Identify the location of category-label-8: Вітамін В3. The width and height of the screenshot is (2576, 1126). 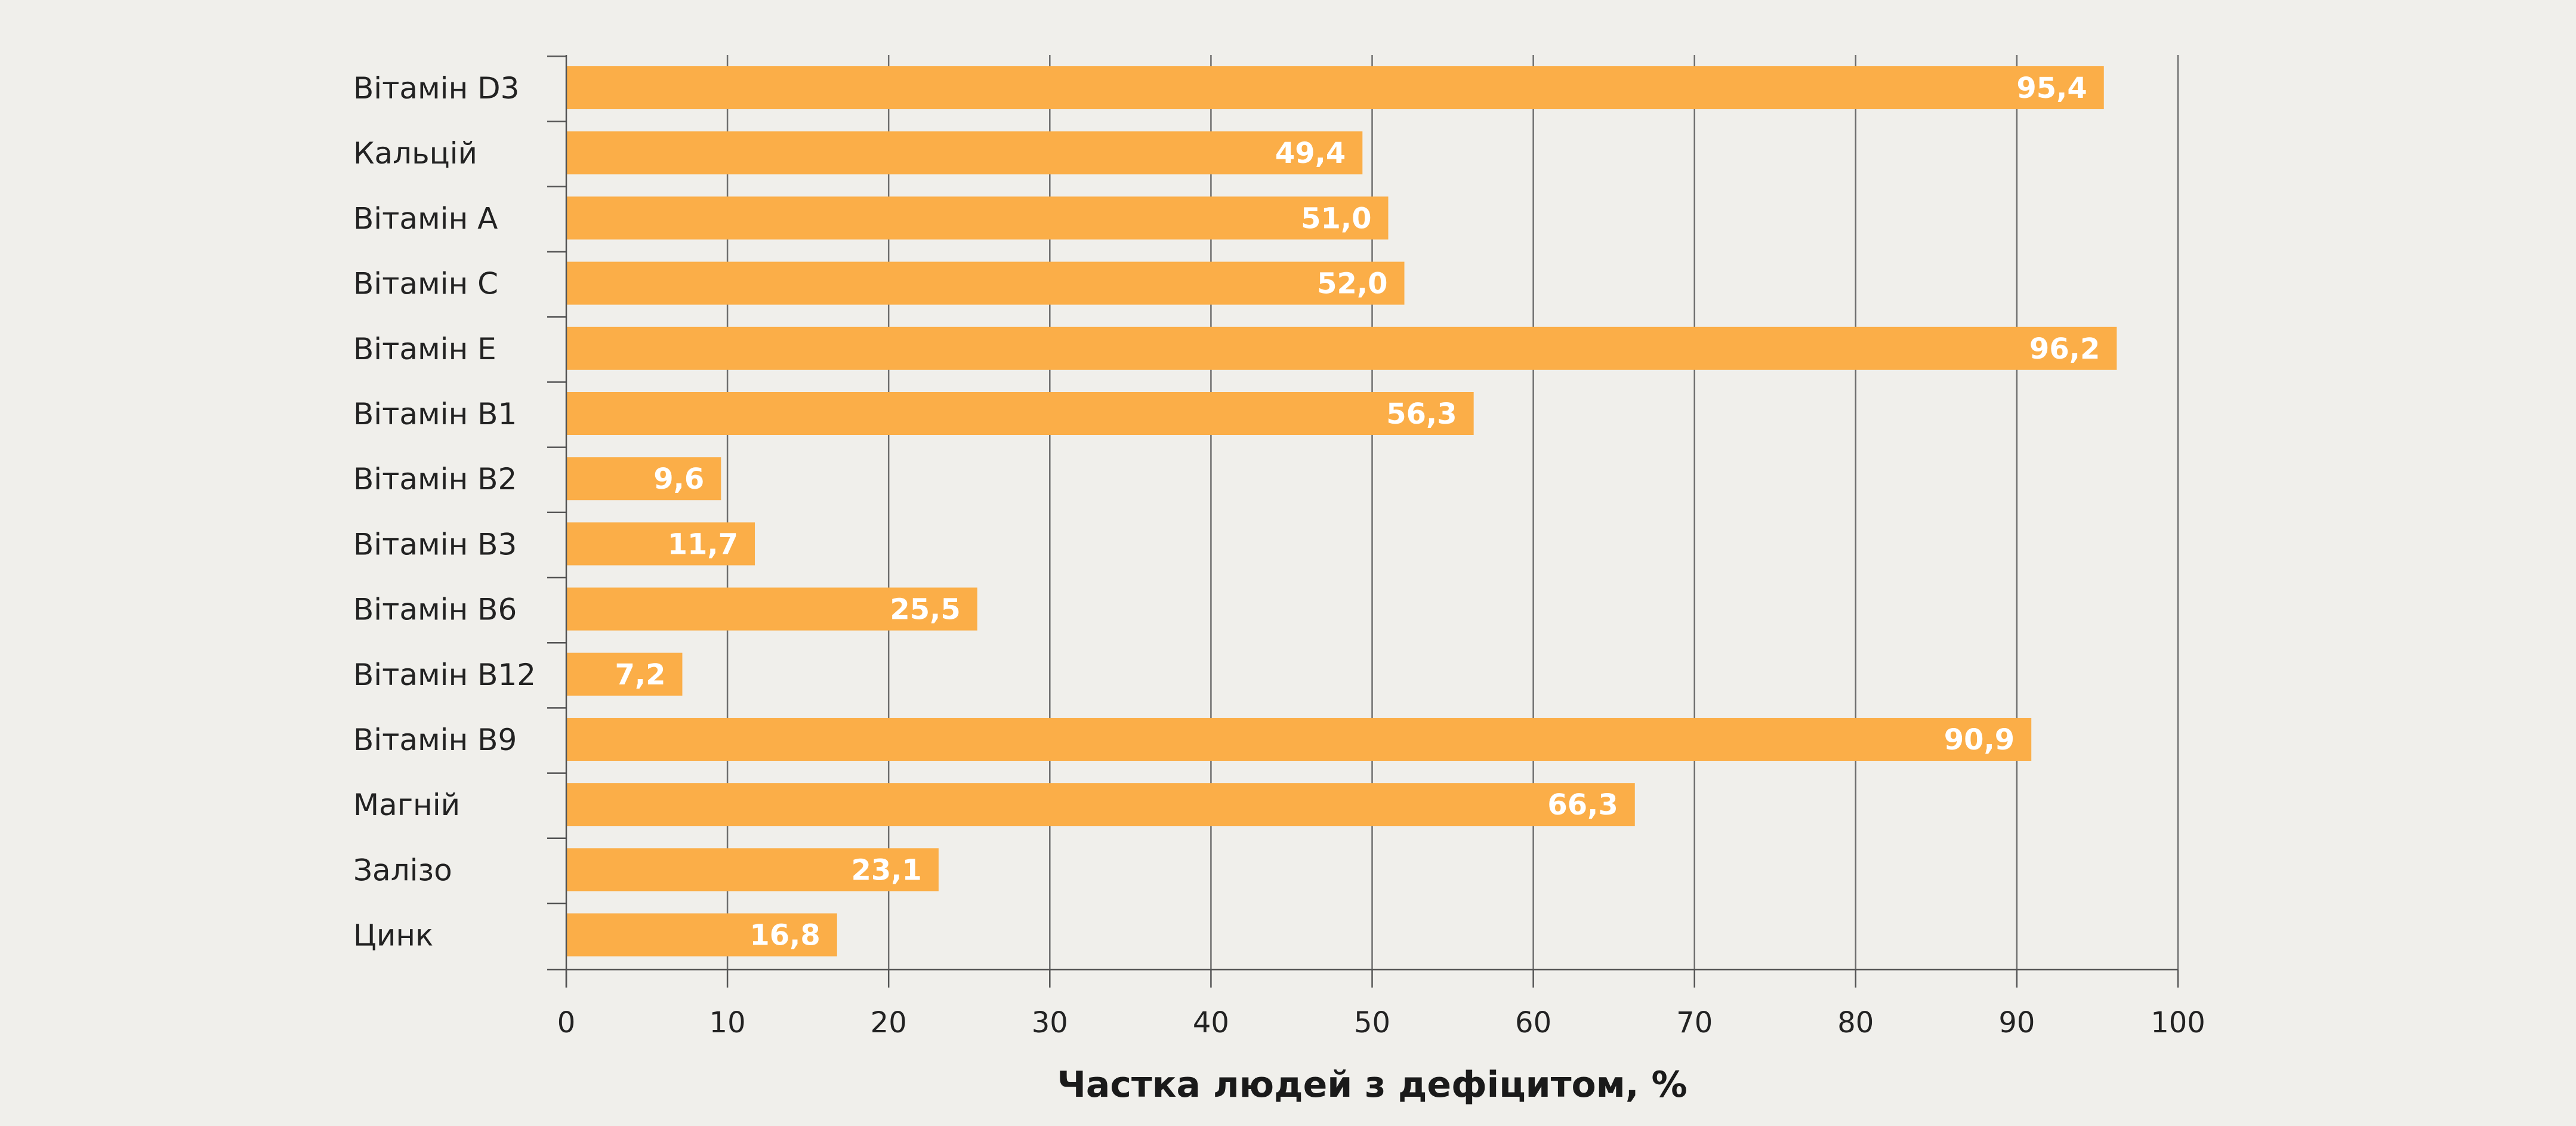
(435, 544).